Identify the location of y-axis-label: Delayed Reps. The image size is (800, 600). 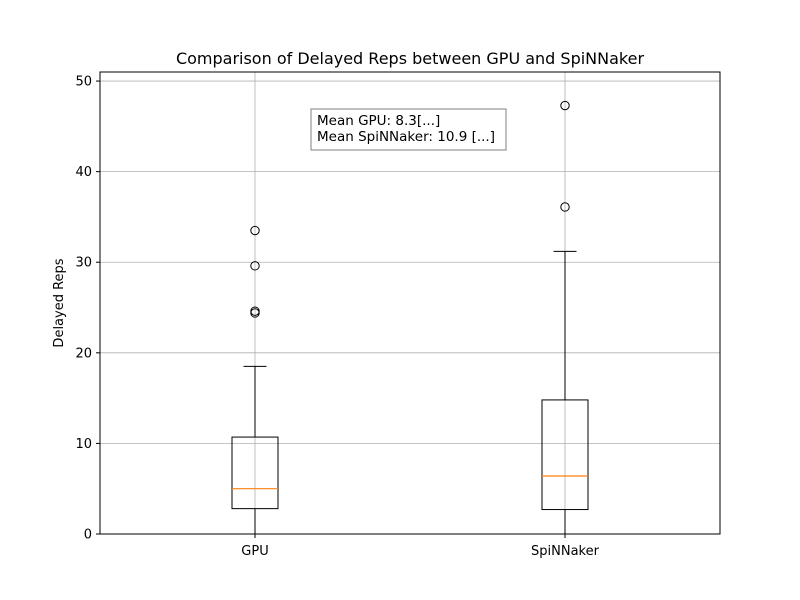
(59, 302).